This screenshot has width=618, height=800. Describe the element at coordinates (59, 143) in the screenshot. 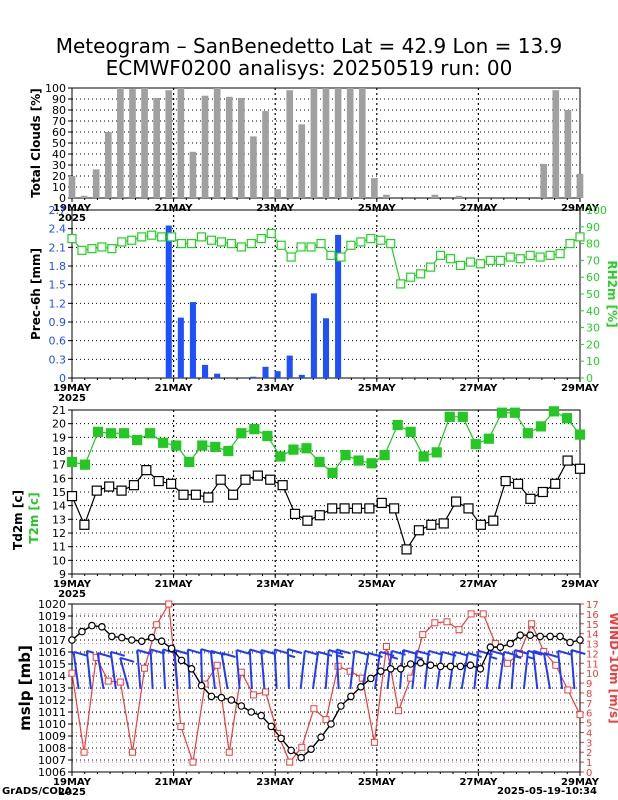

I see `clouds-ytick-label: 50` at that location.